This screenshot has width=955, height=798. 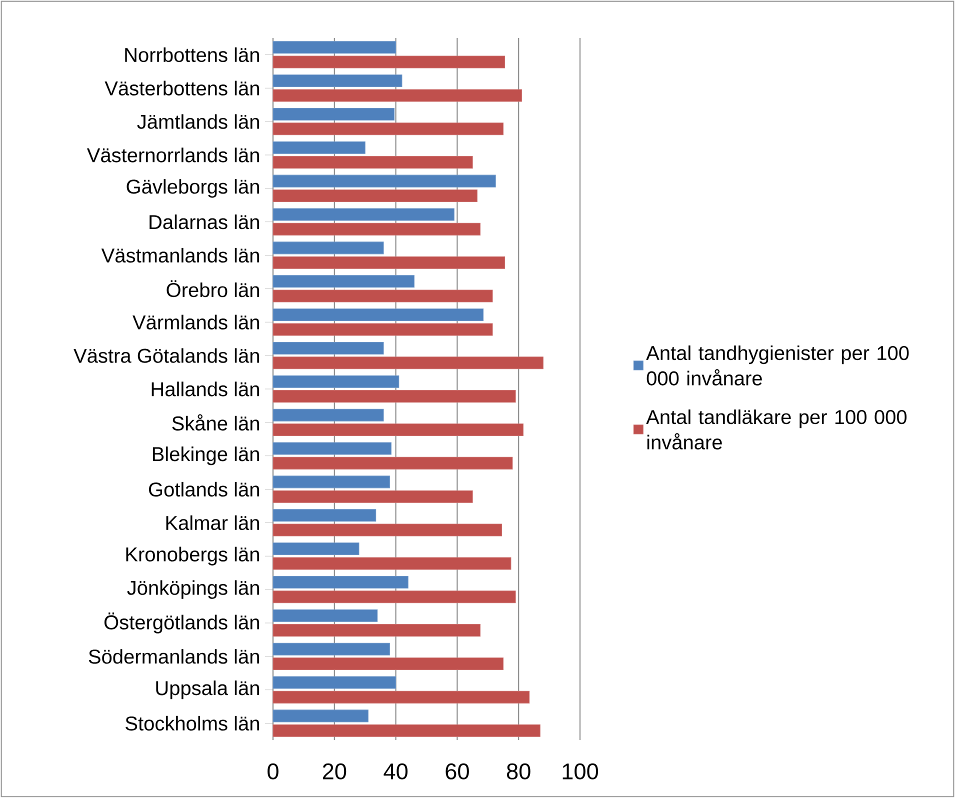 What do you see at coordinates (173, 656) in the screenshot?
I see `y-tick-label: Södermanlands län` at bounding box center [173, 656].